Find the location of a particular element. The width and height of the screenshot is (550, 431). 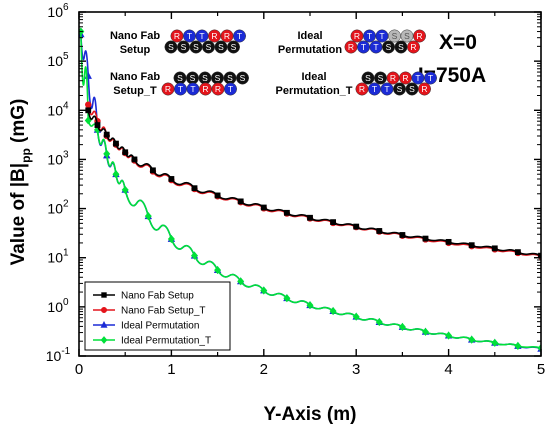

phase-diagram: S S S S S SR T T R R T is located at coordinates (205, 83).